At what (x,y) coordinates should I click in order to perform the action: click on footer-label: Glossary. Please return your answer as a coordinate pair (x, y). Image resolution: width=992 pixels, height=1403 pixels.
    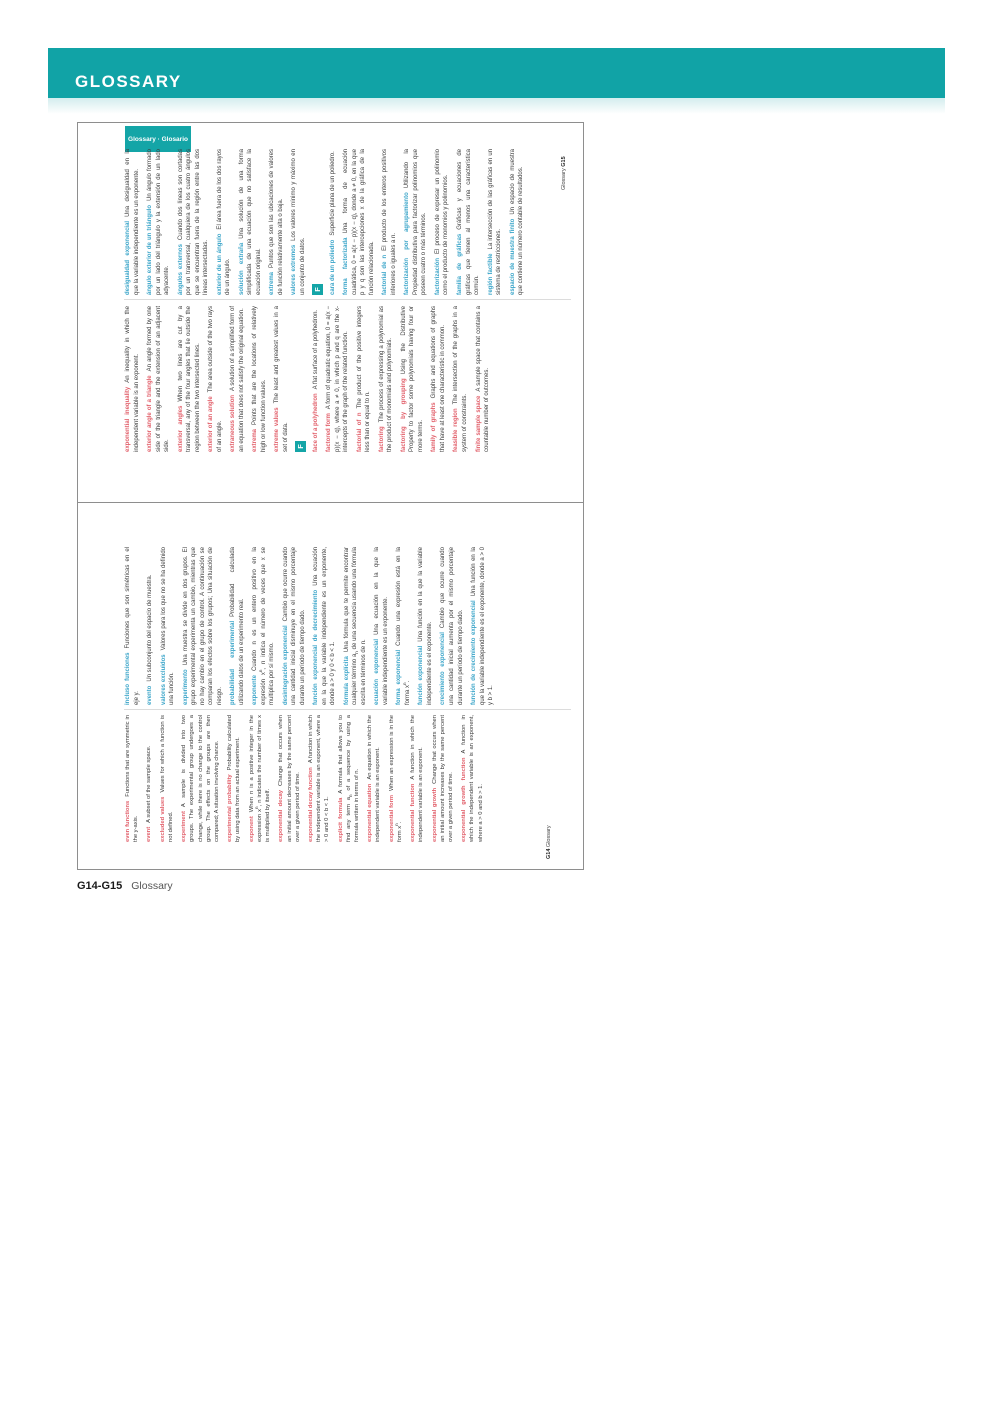
    Looking at the image, I should click on (549, 836).